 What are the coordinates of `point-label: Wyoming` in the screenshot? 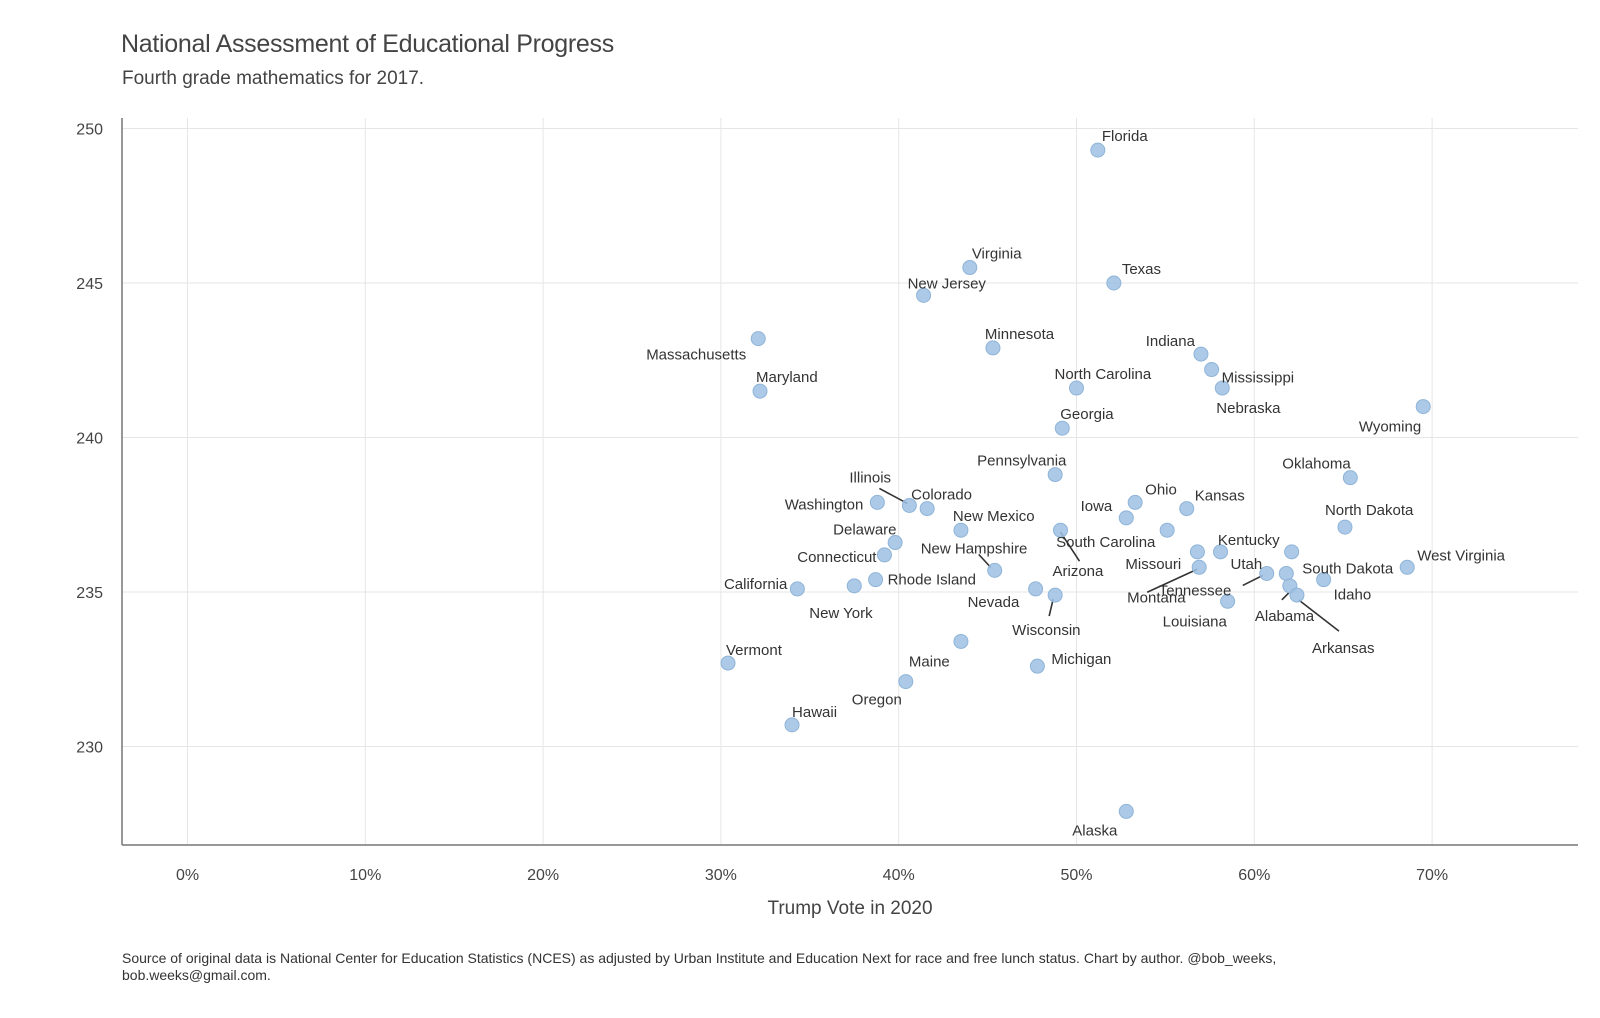 It's located at (1390, 427).